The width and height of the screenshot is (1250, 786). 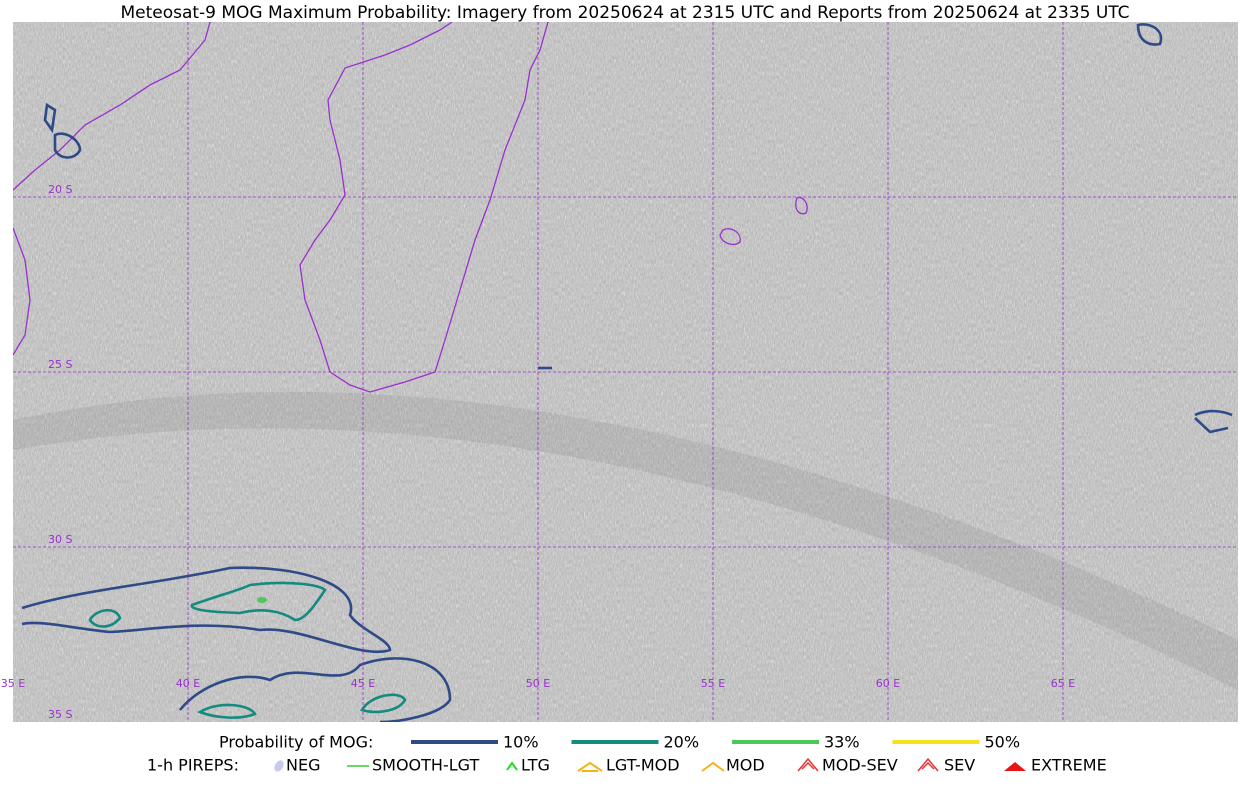 I want to click on lon-label: 45 E, so click(x=363, y=683).